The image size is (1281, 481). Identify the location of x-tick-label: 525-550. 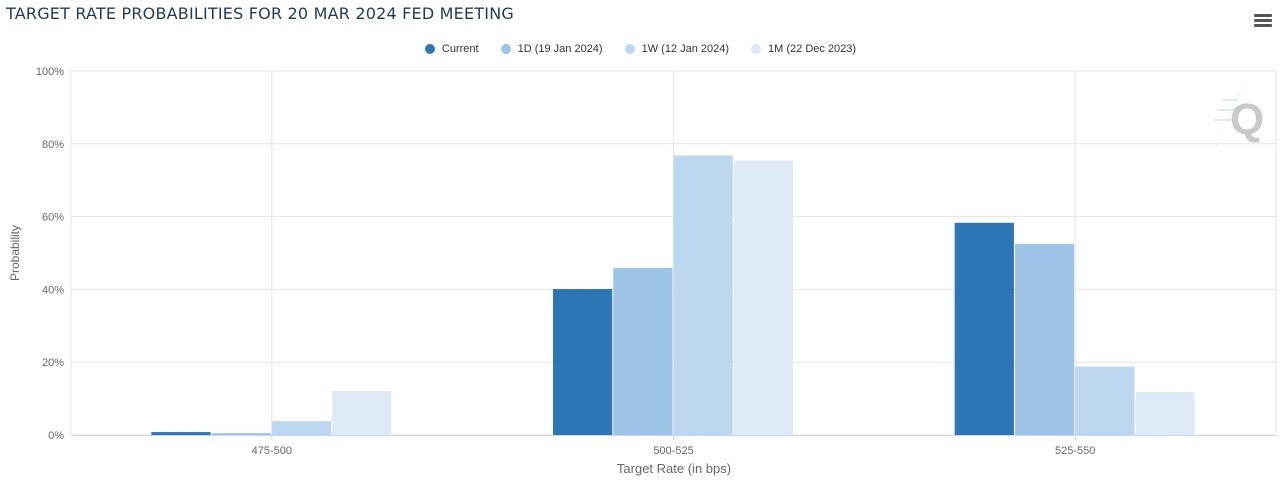
(1075, 451).